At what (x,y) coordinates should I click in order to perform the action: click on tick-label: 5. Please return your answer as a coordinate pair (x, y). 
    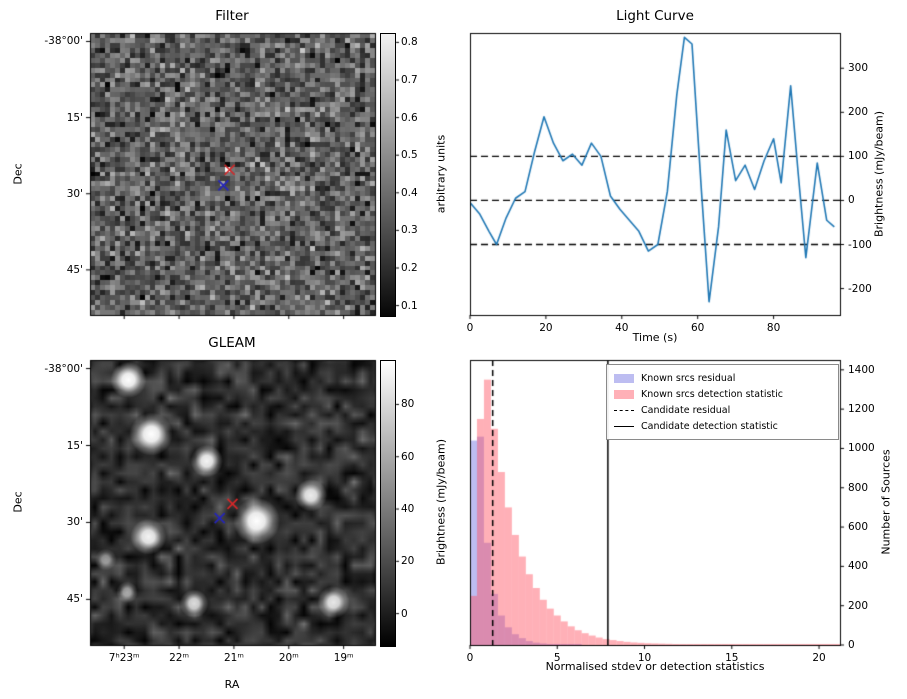
    Looking at the image, I should click on (557, 658).